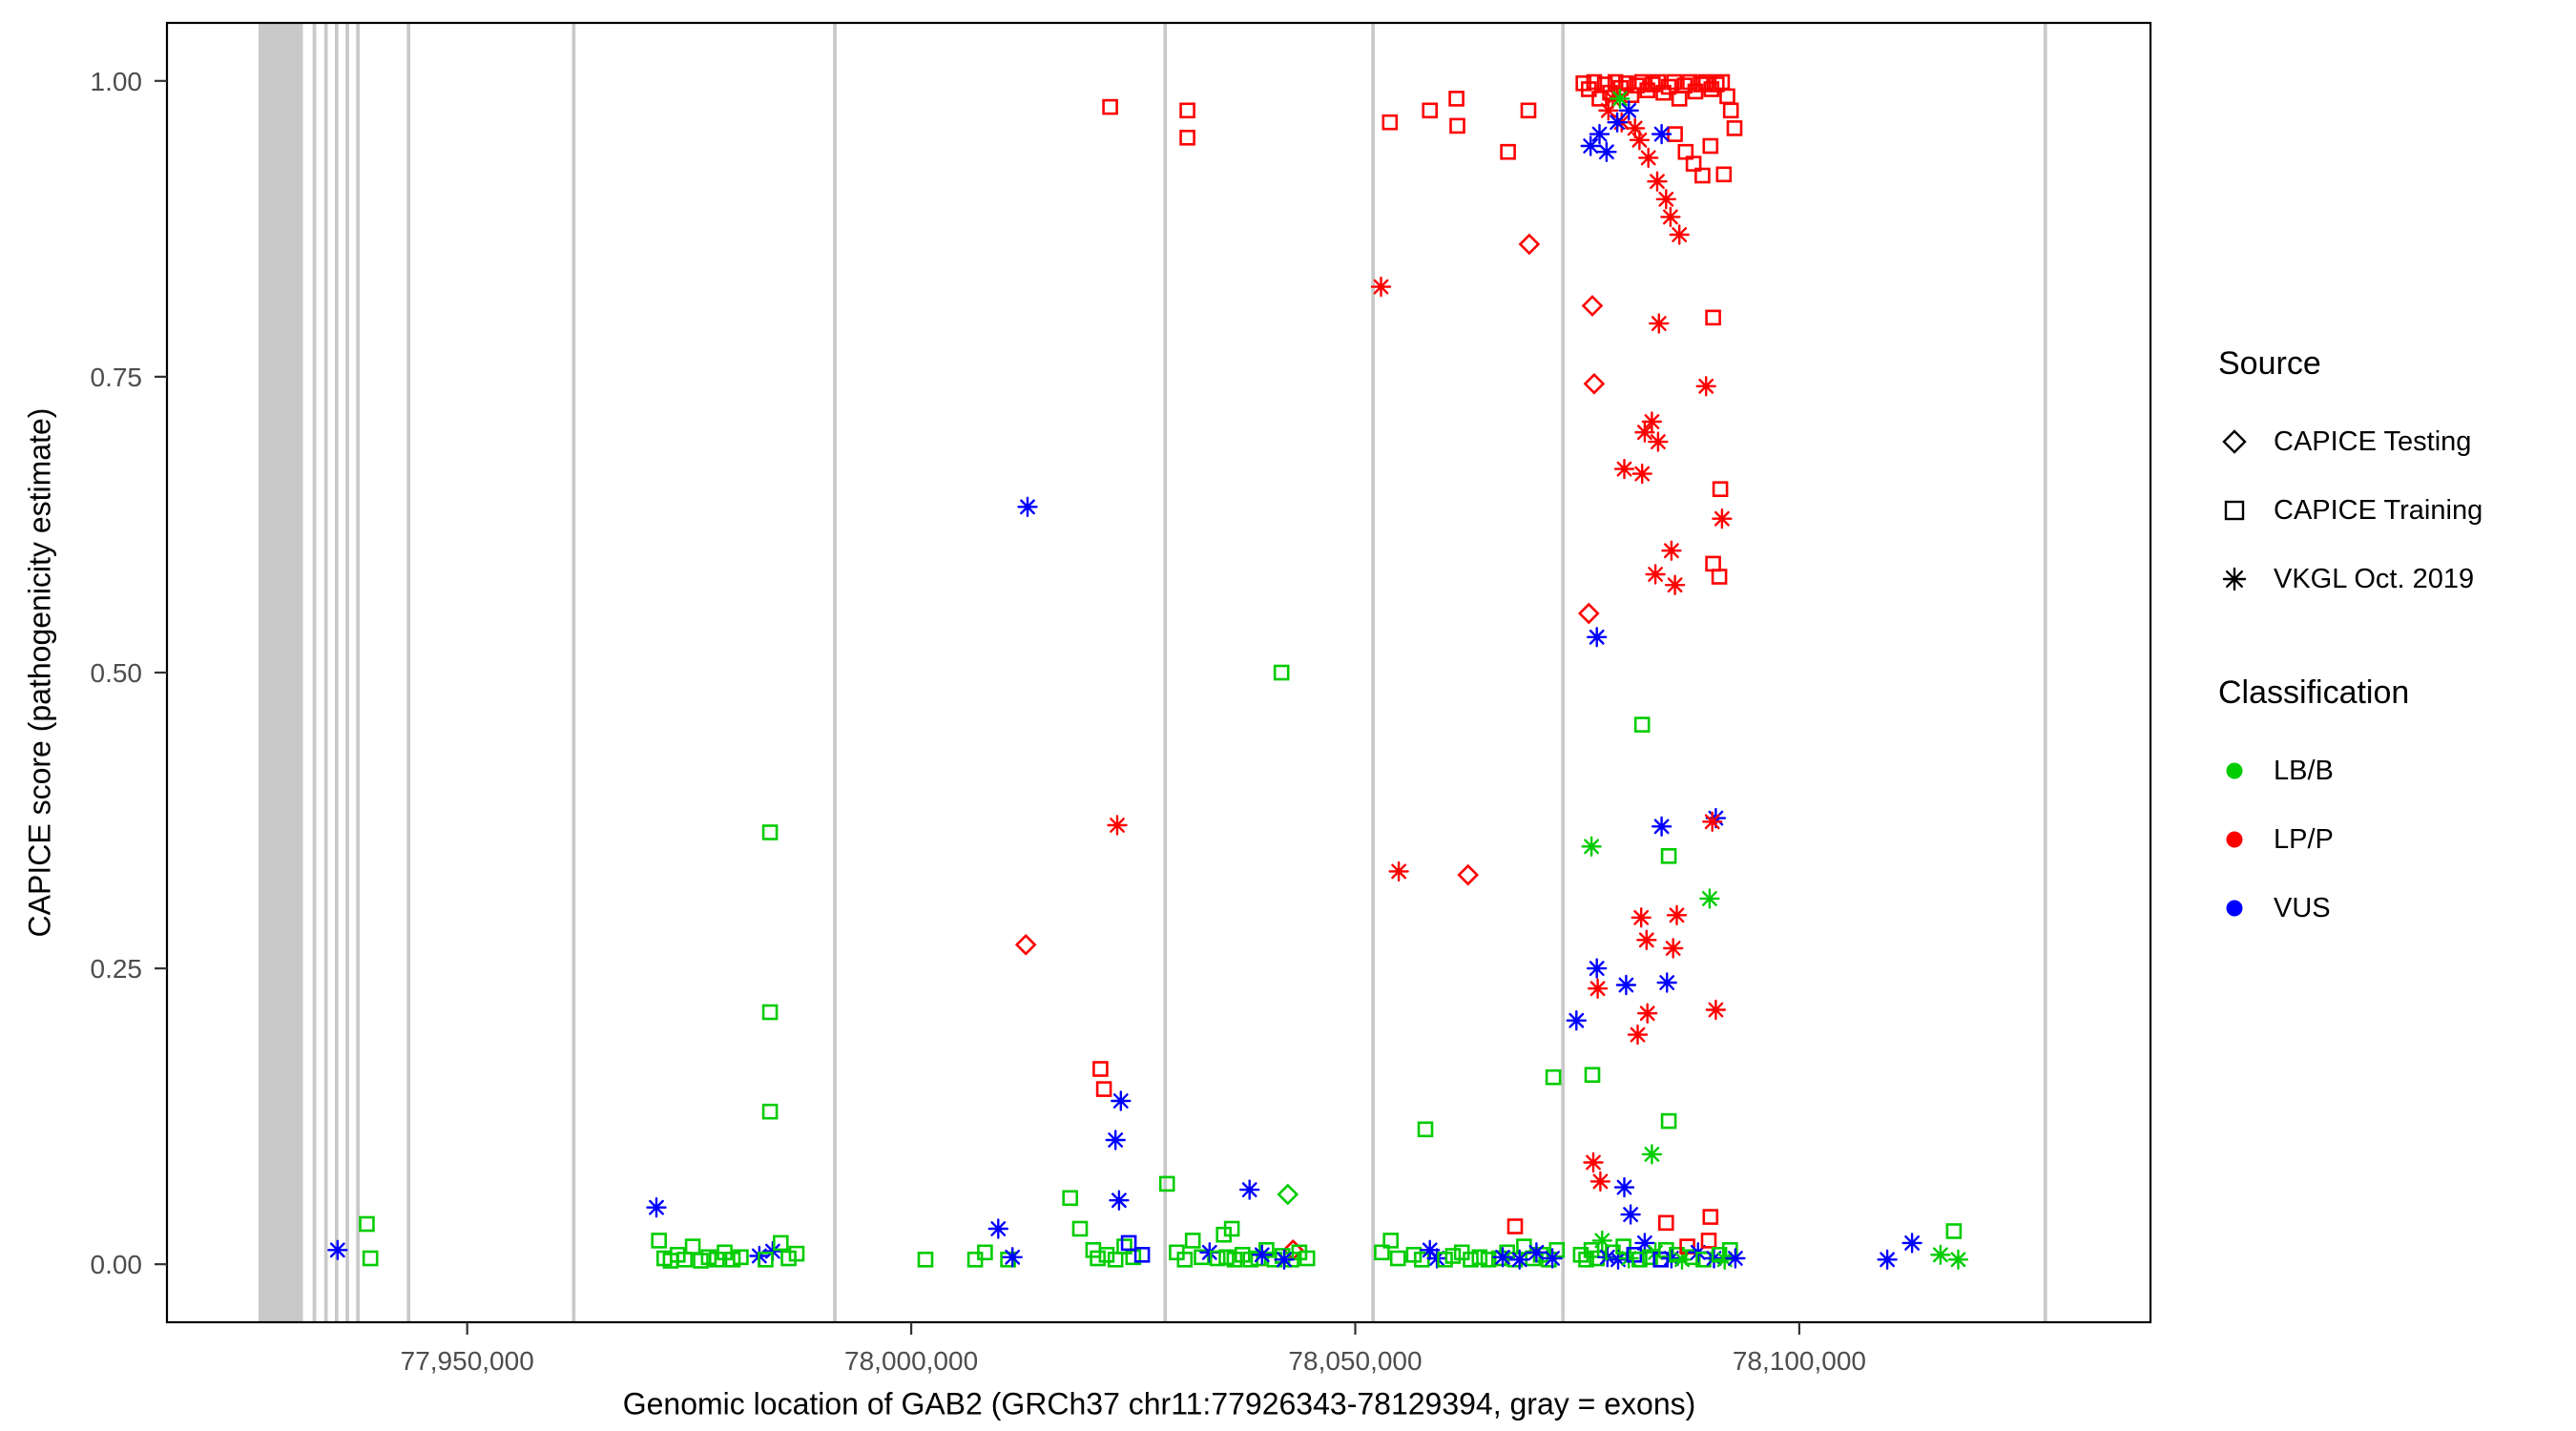 The image size is (2576, 1431). I want to click on svg-text: 78,100,000, so click(1799, 1361).